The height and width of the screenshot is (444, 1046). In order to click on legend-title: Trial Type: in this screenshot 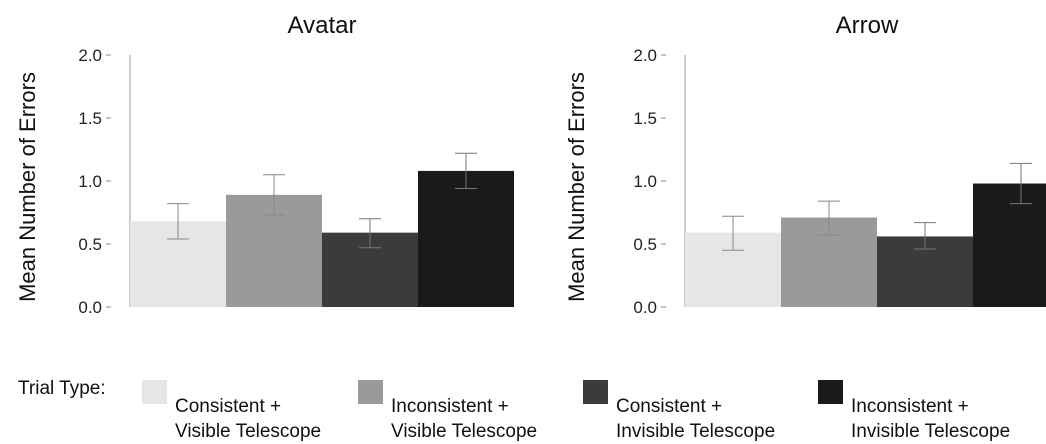, I will do `click(62, 388)`.